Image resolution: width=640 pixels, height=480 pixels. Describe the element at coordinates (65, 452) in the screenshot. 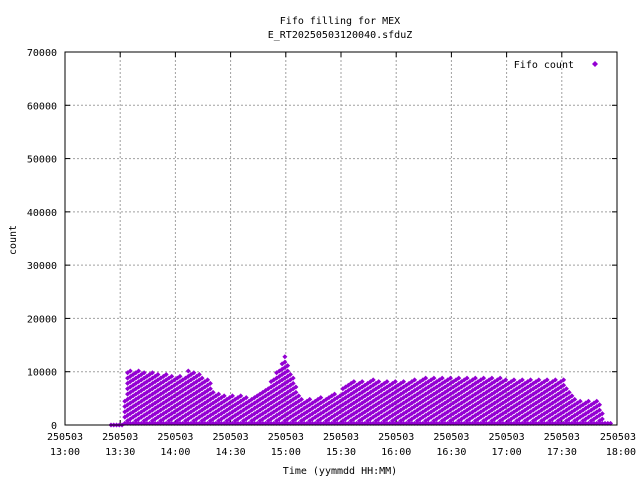

I see `x-tick-label: 13:00` at that location.